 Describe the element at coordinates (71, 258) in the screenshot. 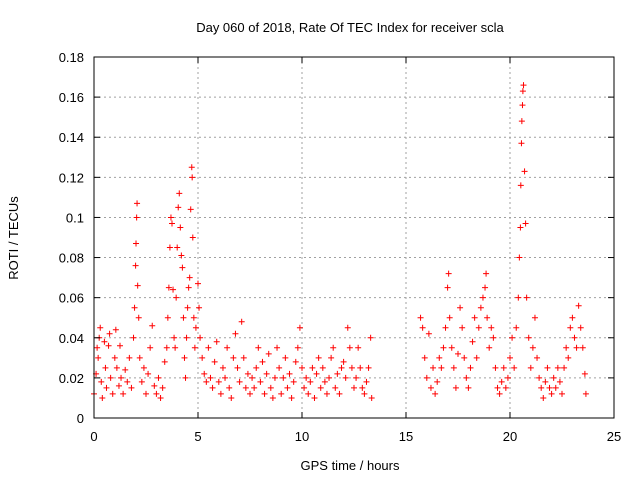

I see `y-tick-label: 0.08` at that location.